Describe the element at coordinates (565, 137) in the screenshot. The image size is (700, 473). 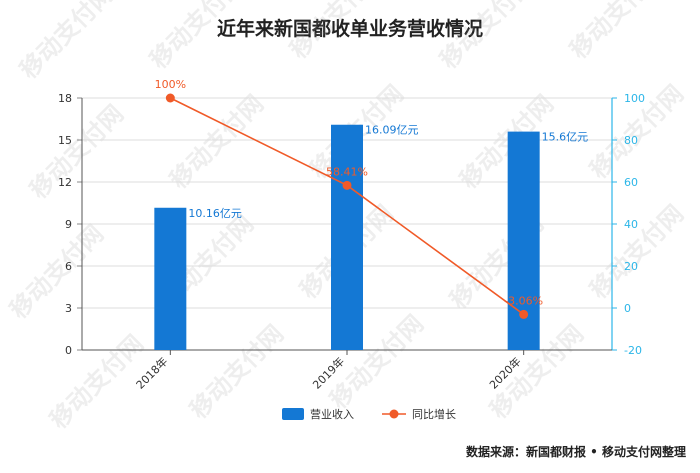
I see `bar-data-label: 15.6亿元` at that location.